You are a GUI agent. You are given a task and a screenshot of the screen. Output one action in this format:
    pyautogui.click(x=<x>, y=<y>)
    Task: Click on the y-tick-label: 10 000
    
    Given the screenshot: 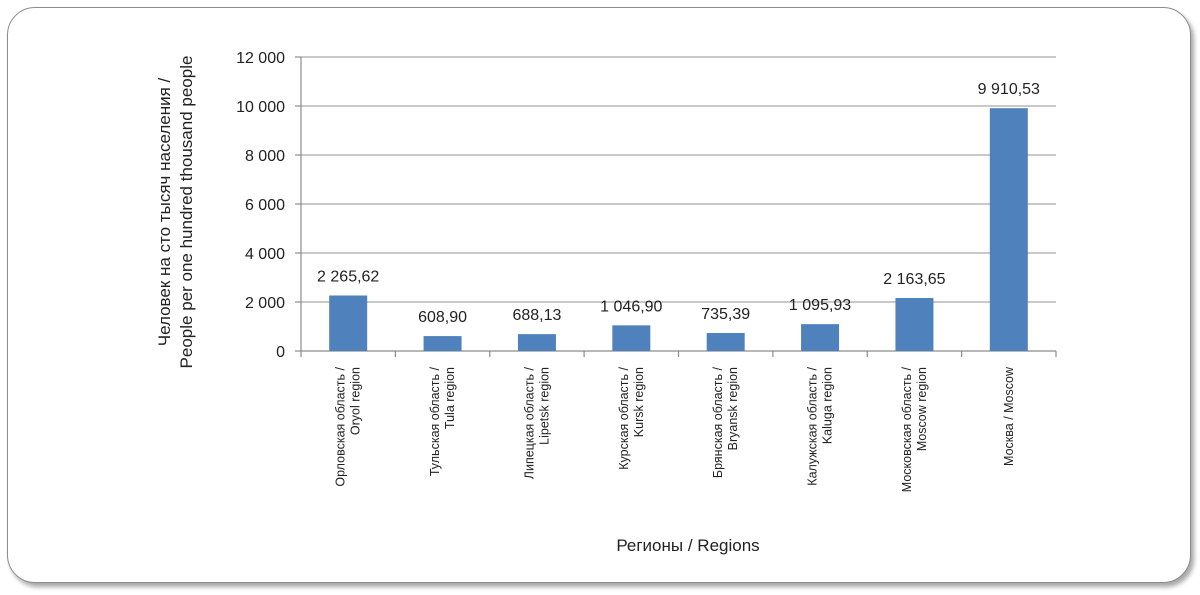 What is the action you would take?
    pyautogui.click(x=260, y=107)
    